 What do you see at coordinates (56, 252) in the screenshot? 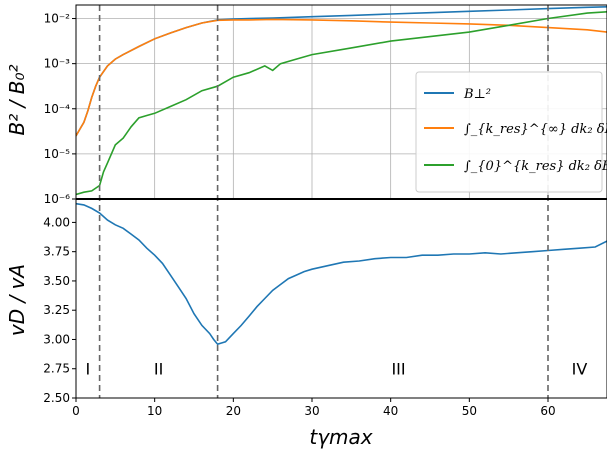
I see `bottom-ytick-label-5: 3.75` at bounding box center [56, 252].